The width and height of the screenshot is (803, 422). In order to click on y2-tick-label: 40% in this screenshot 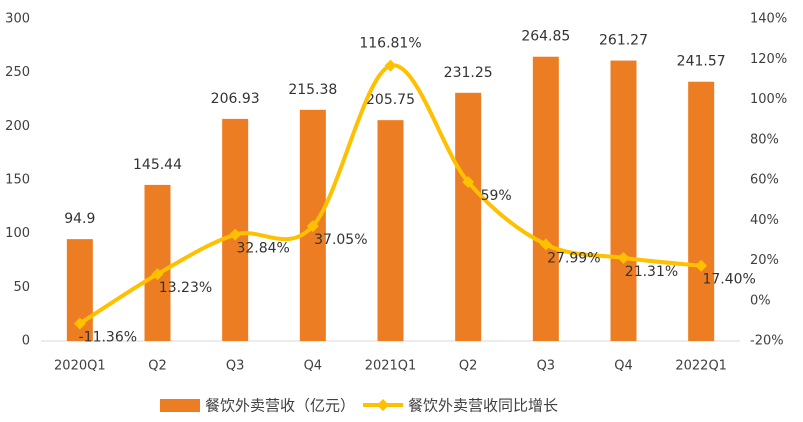, I will do `click(764, 220)`.